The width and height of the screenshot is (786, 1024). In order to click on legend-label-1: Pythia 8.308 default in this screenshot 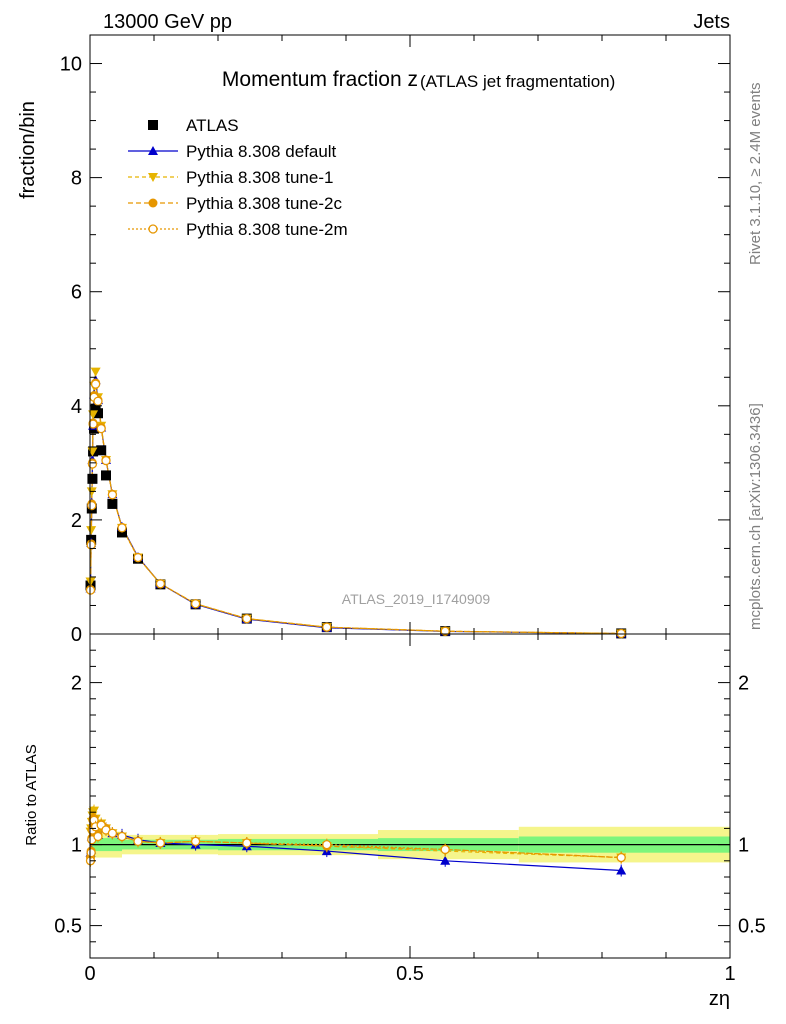, I will do `click(261, 151)`.